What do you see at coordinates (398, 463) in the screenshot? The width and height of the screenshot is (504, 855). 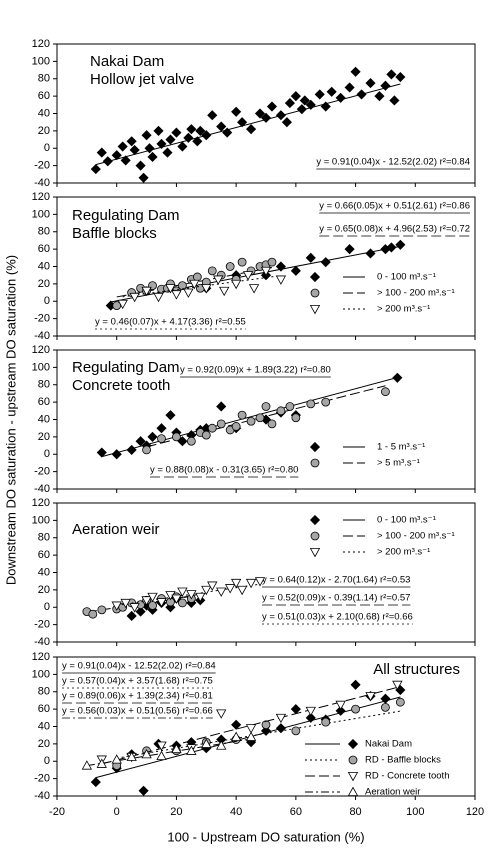 I see `legend-label: > 5 m³.s⁻¹` at bounding box center [398, 463].